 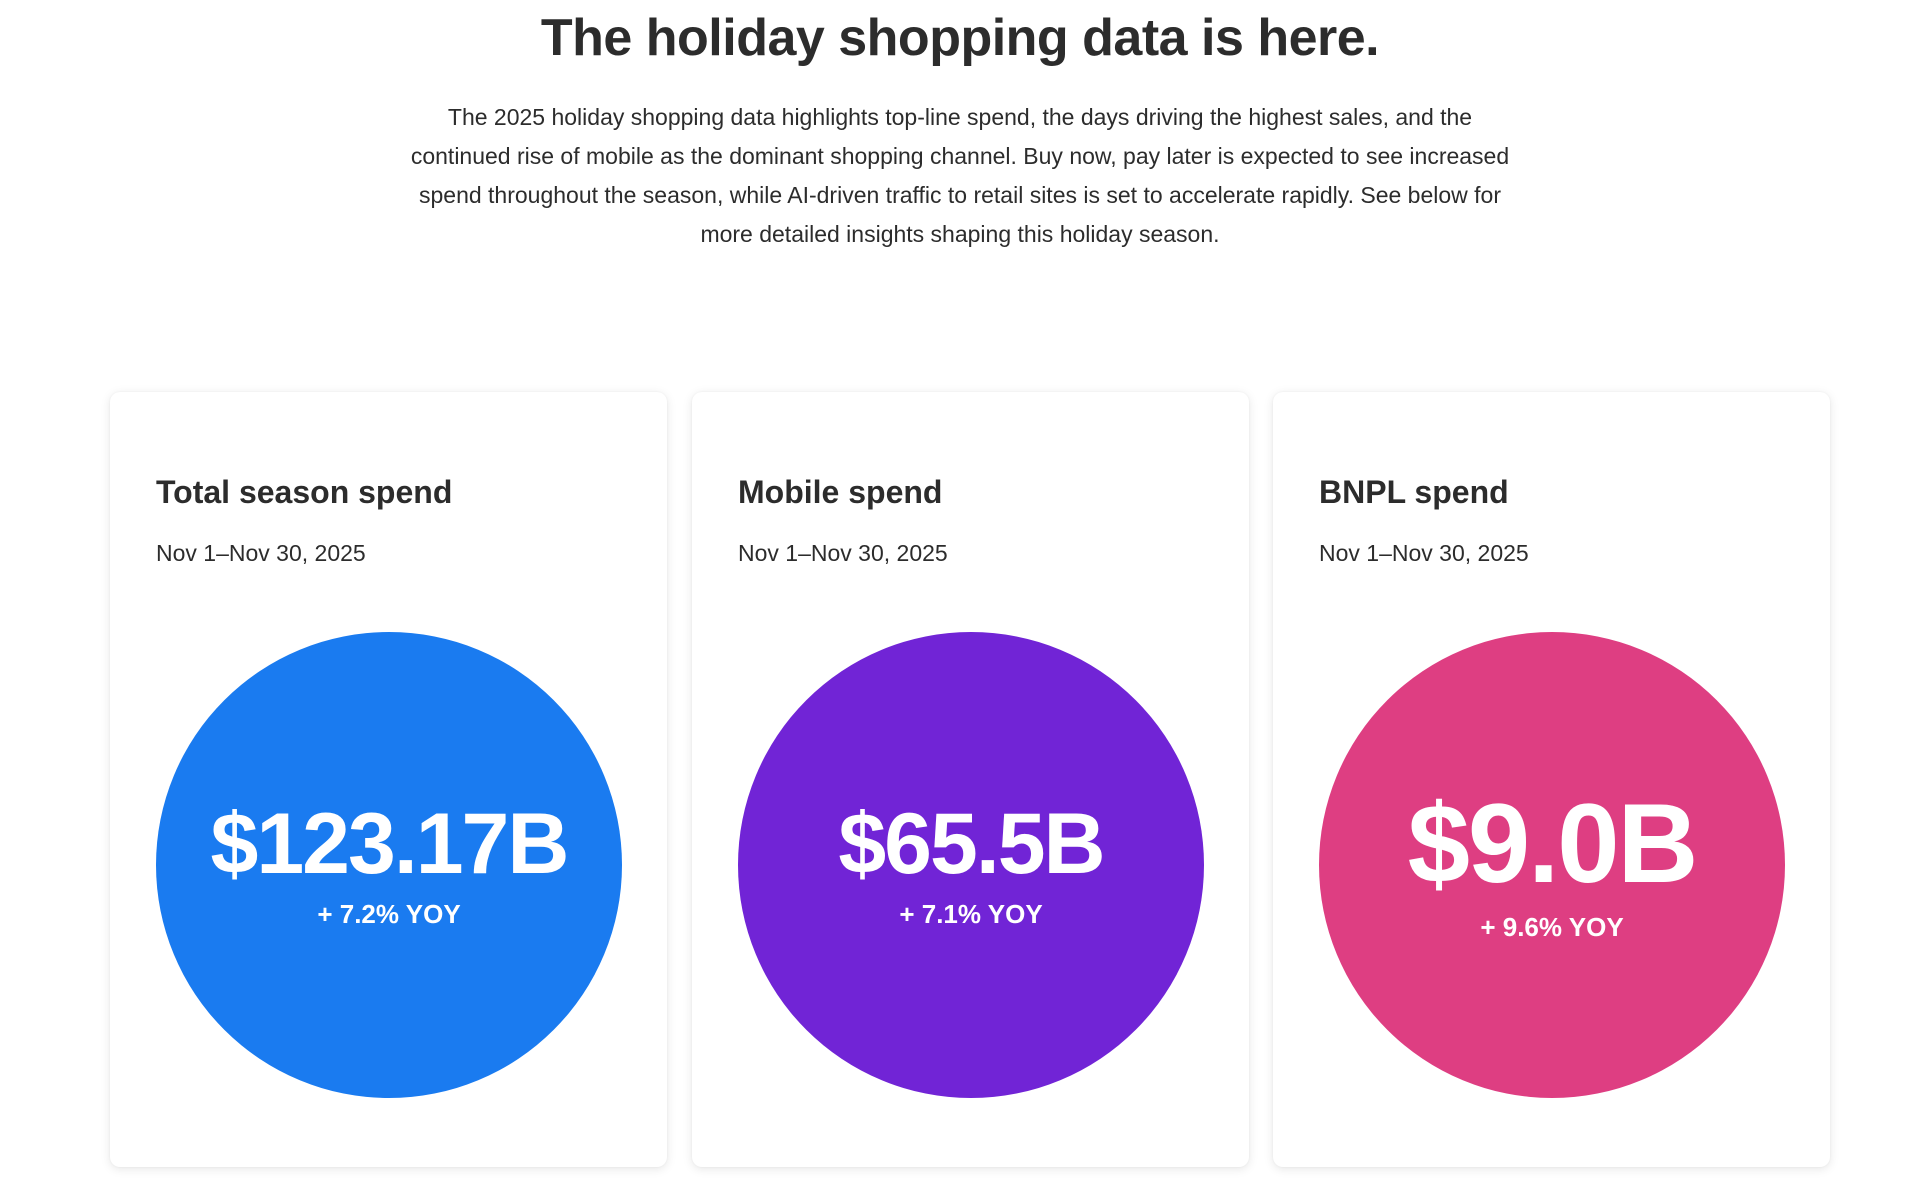 What do you see at coordinates (1552, 926) in the screenshot?
I see `stat-yoy-change: + 9.6% YOY` at bounding box center [1552, 926].